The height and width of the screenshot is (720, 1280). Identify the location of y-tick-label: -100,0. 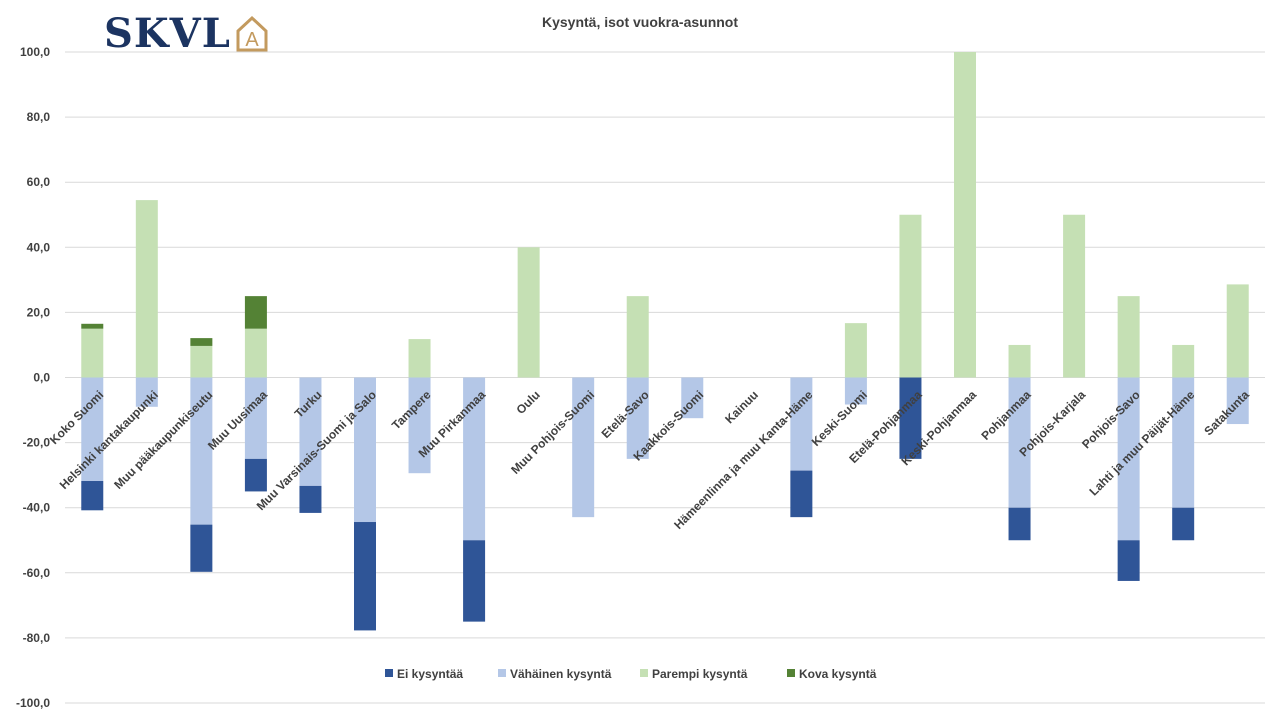
(33, 703).